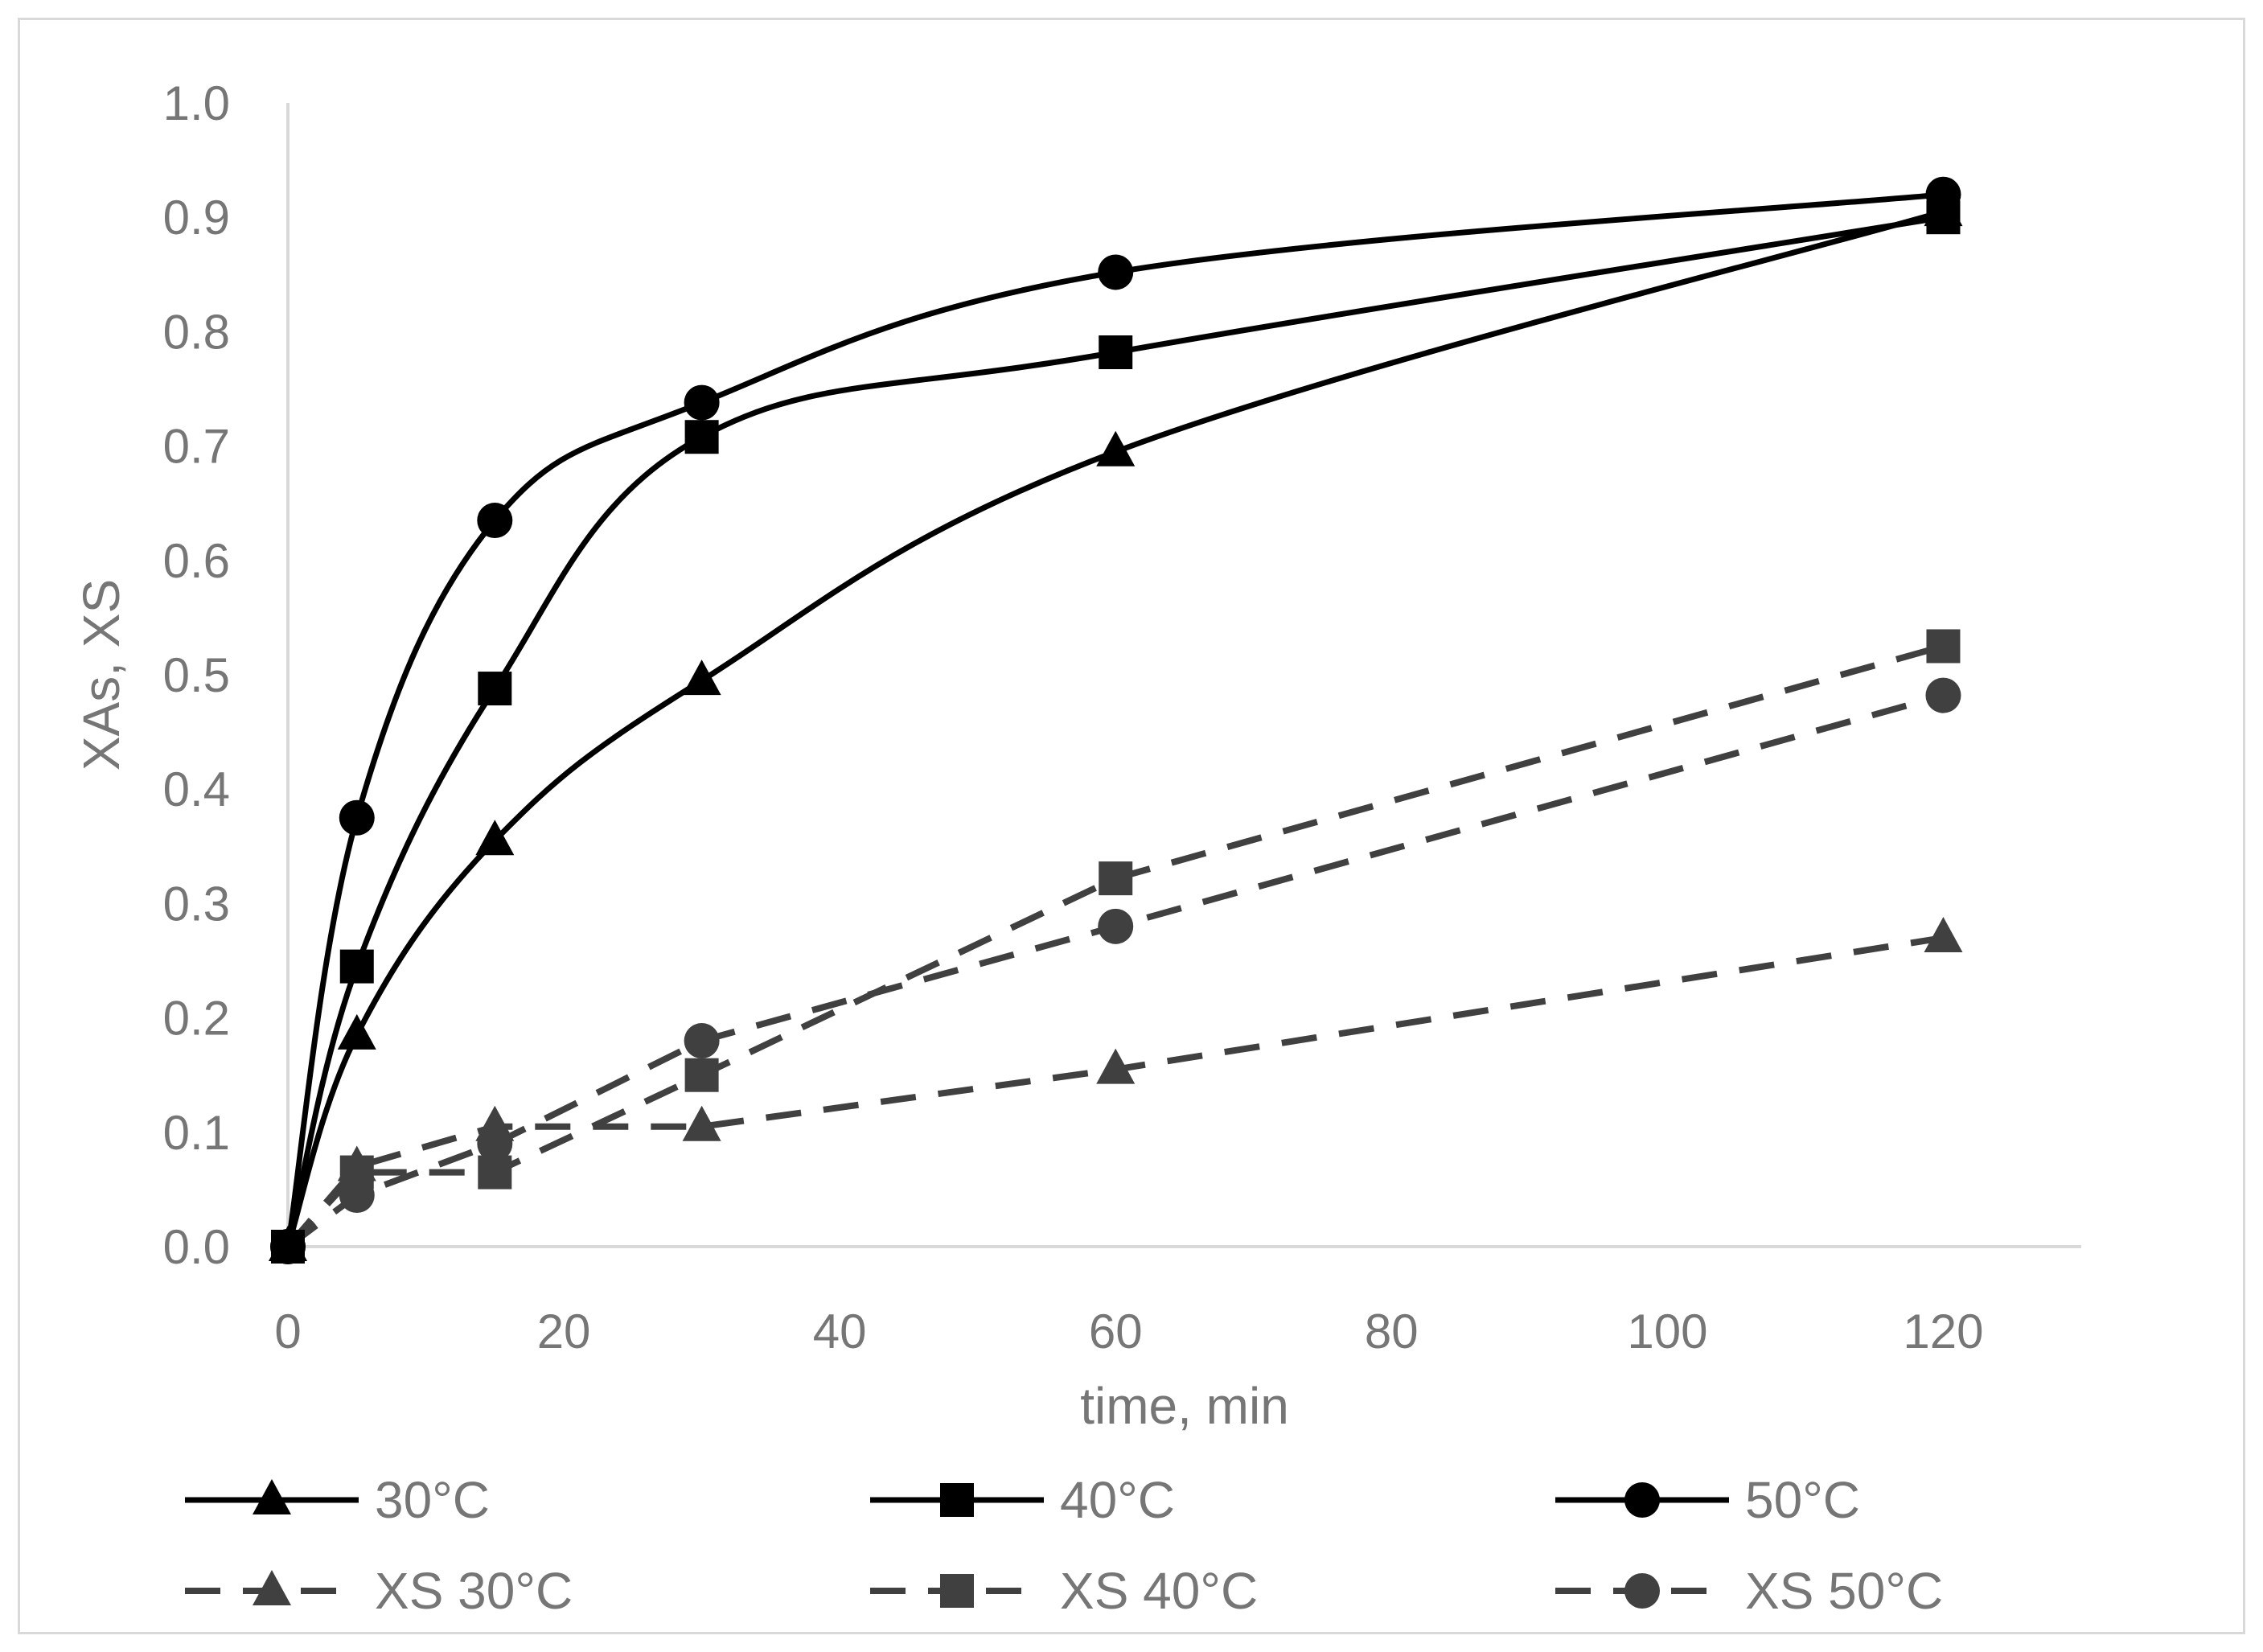 The image size is (2263, 1652). What do you see at coordinates (1117, 1500) in the screenshot?
I see `legend-label: 40°C` at bounding box center [1117, 1500].